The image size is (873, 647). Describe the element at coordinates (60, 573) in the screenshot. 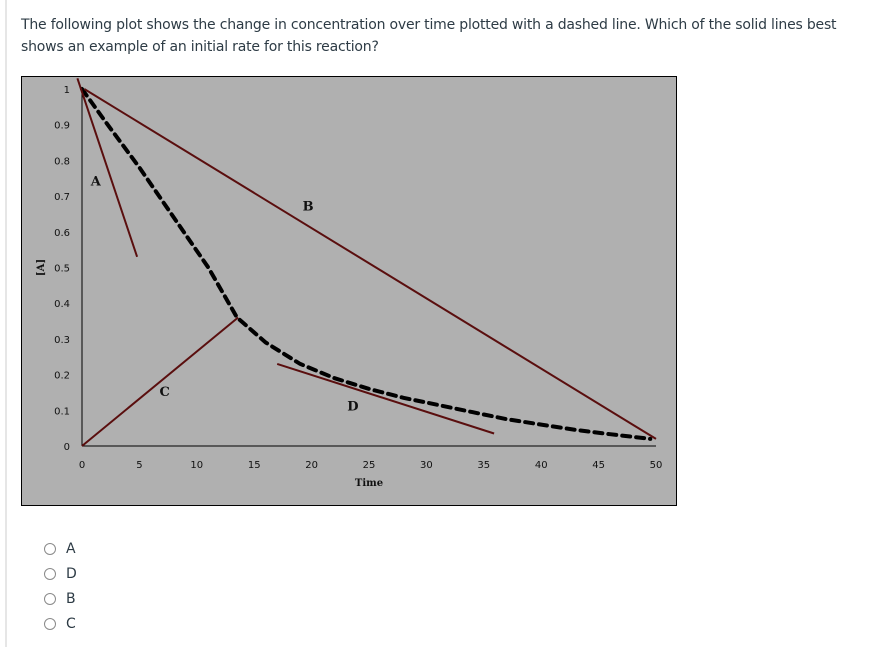

I see `option-d: D` at that location.